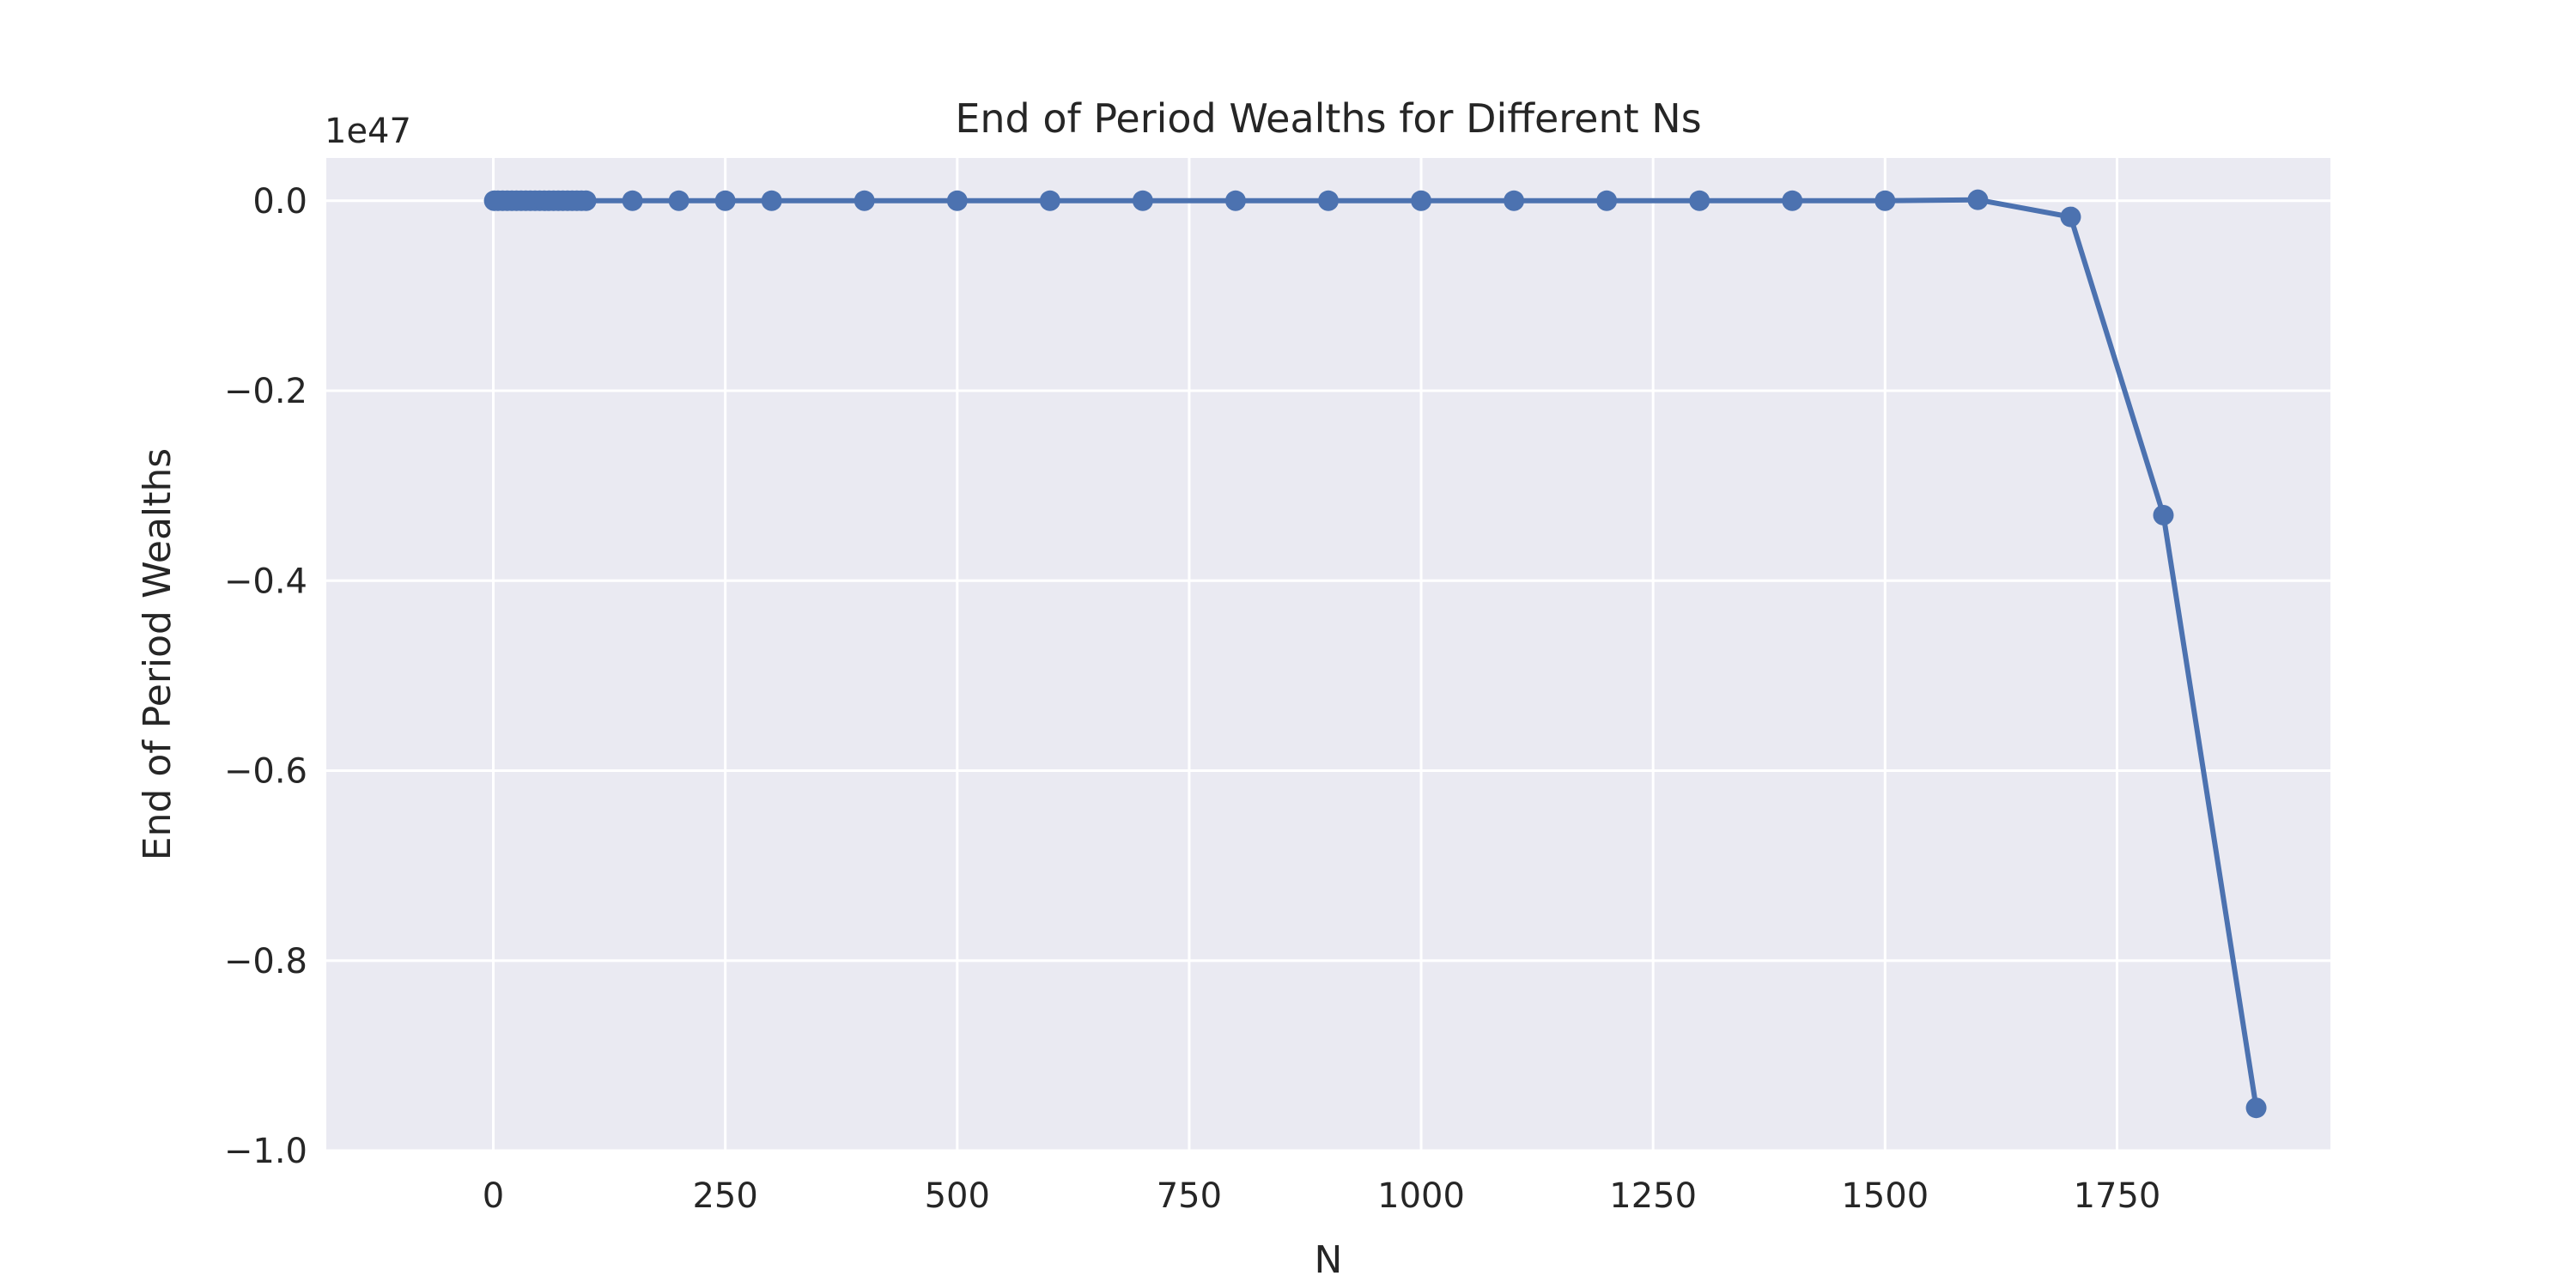  What do you see at coordinates (1328, 118) in the screenshot?
I see `chart-title: End of Period Wealths for Different Ns` at bounding box center [1328, 118].